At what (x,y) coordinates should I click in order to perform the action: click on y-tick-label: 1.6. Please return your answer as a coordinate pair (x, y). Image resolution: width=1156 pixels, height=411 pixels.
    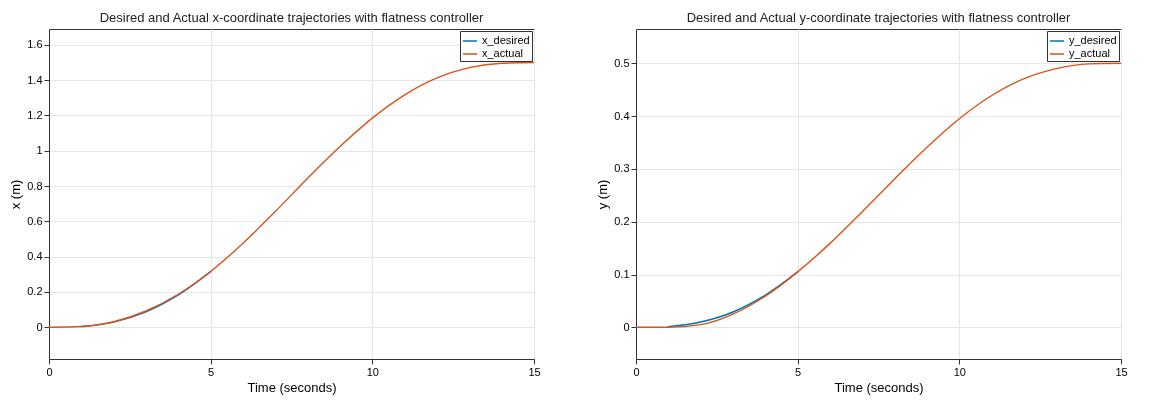
    Looking at the image, I should click on (35, 44).